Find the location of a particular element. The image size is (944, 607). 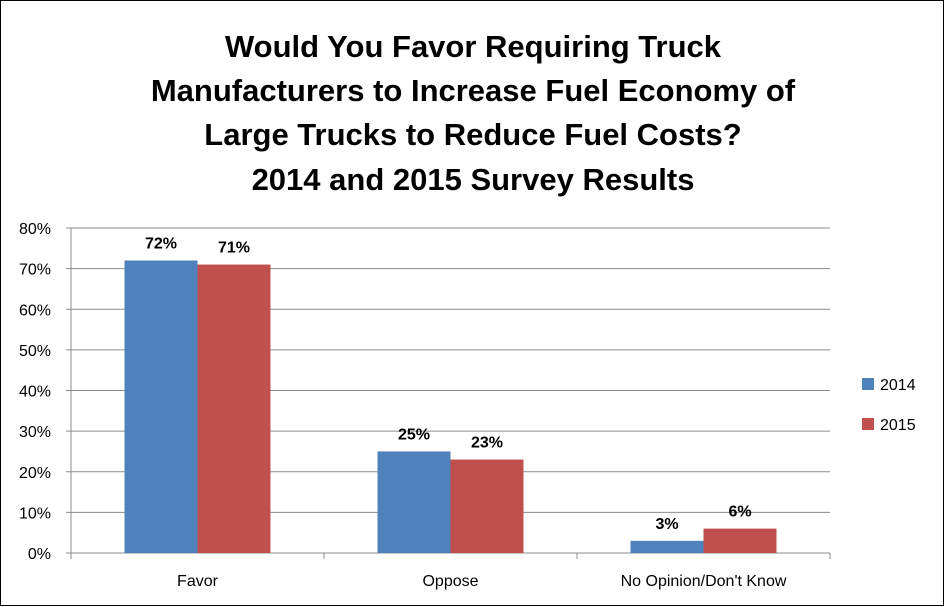

legend-swatch-2014 is located at coordinates (868, 384).